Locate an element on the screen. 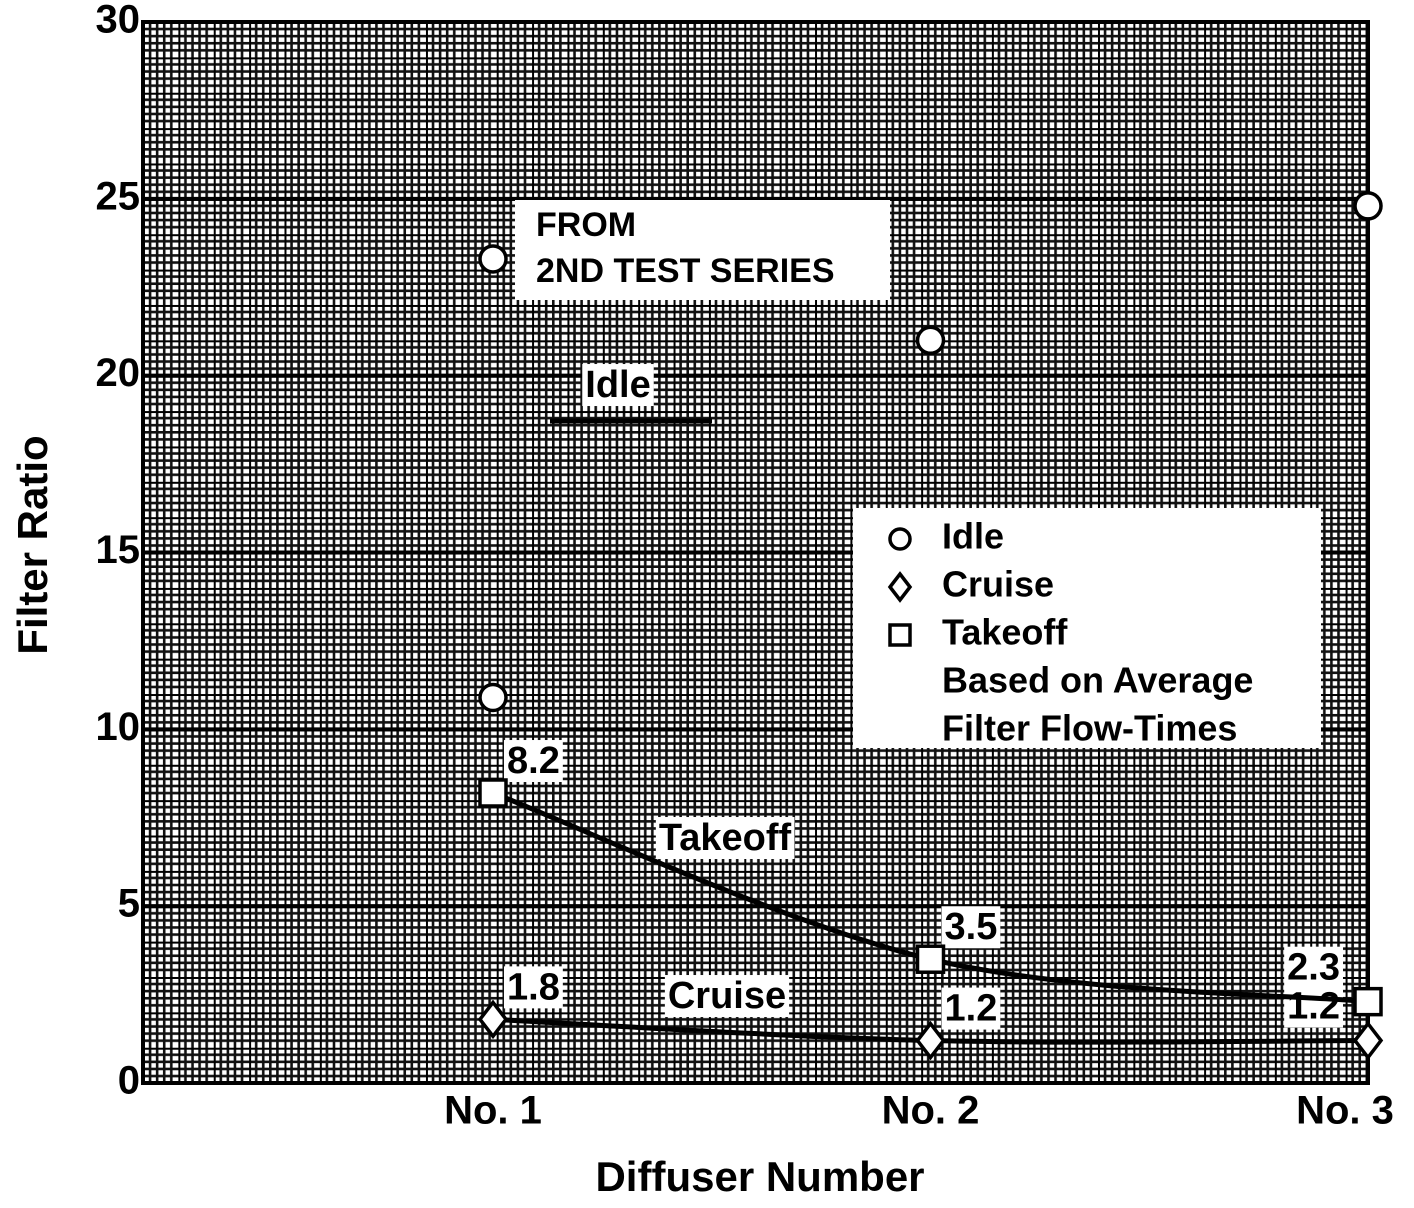 The height and width of the screenshot is (1208, 1414). x-tick-label: No. 3 is located at coordinates (1345, 1111).